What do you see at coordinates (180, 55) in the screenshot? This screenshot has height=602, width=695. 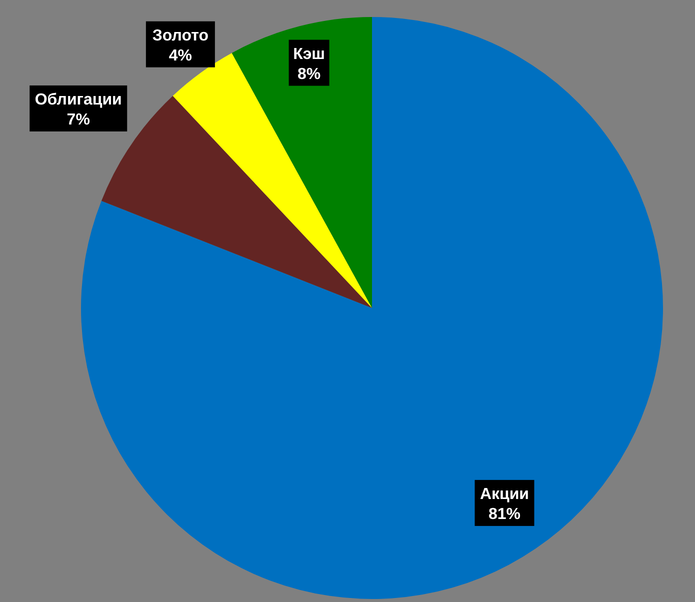 I see `data-label: 4%` at bounding box center [180, 55].